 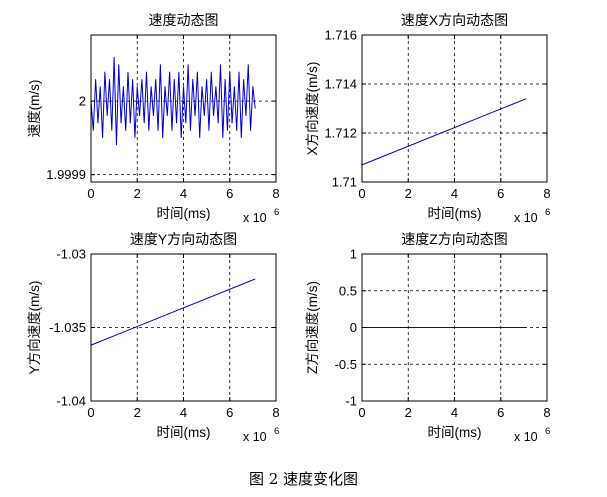 What do you see at coordinates (312, 327) in the screenshot?
I see `y-axis-label: Z方向速度(m/s)` at bounding box center [312, 327].